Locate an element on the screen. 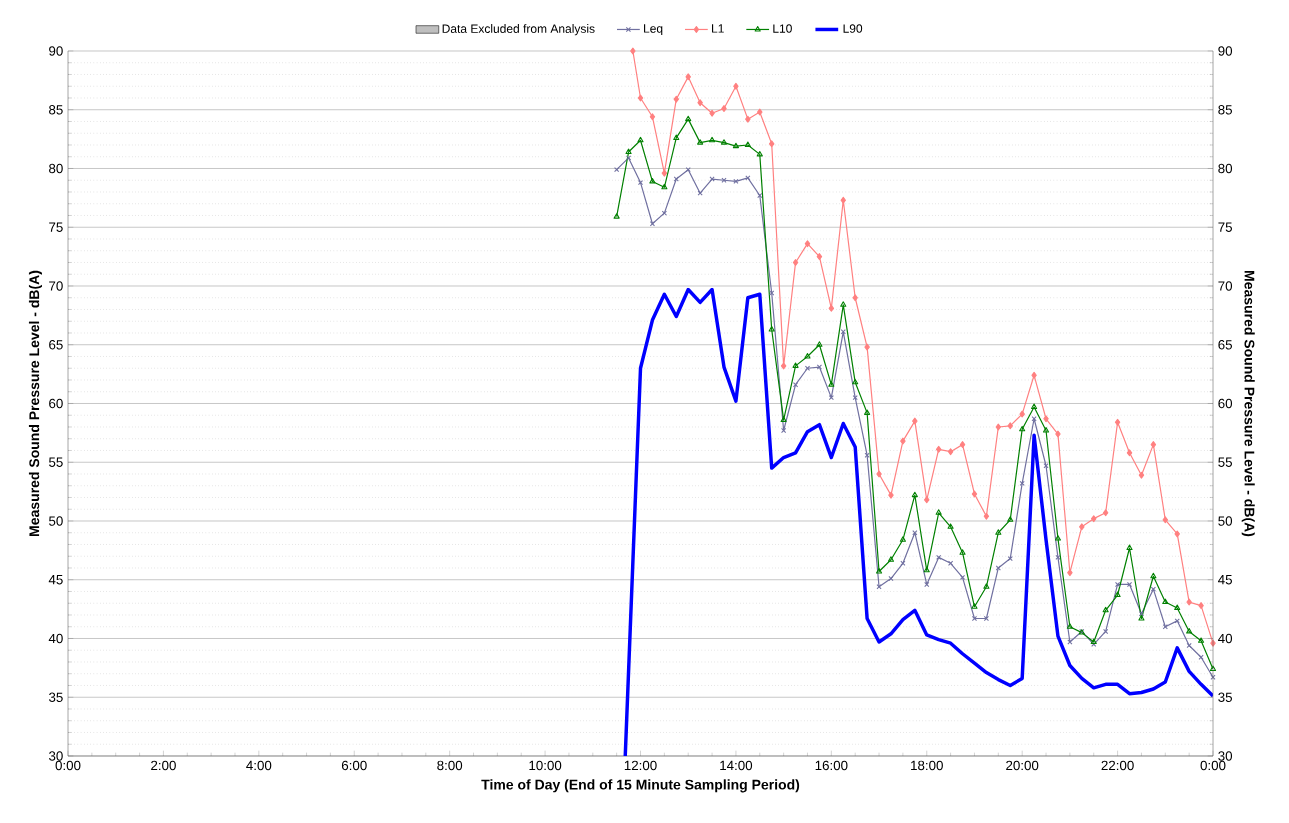 The width and height of the screenshot is (1289, 823). x-tick-label: 12:00 is located at coordinates (640, 765).